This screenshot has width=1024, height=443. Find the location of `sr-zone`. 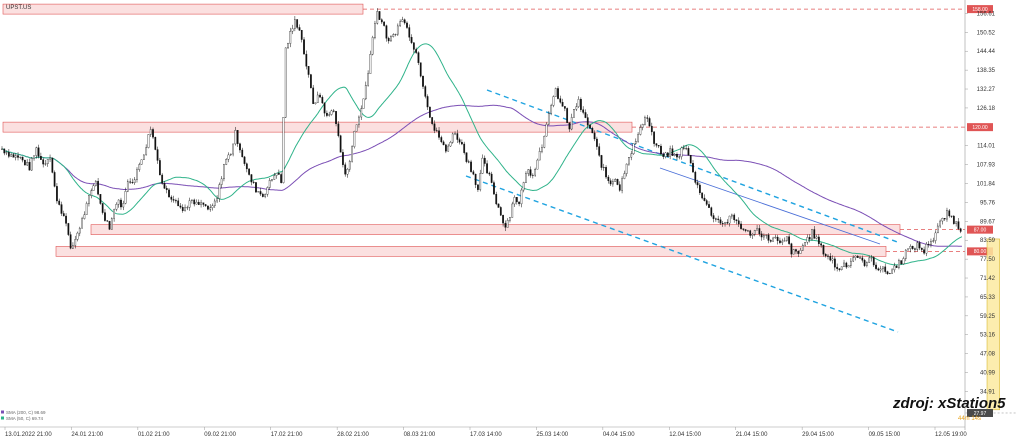

sr-zone is located at coordinates (183, 9).